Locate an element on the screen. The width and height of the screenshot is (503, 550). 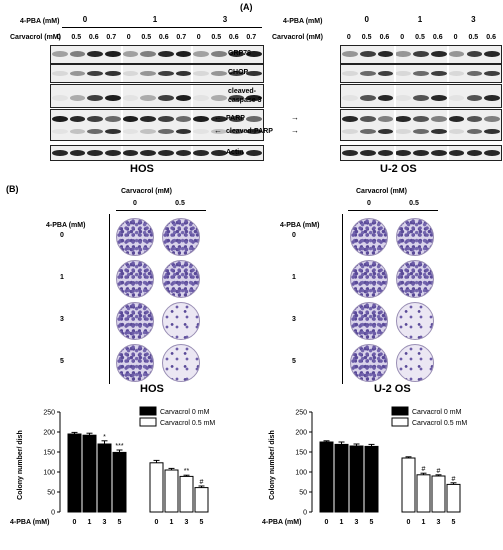
u2os-pba-group-1: 1 is located at coordinates (420, 19).